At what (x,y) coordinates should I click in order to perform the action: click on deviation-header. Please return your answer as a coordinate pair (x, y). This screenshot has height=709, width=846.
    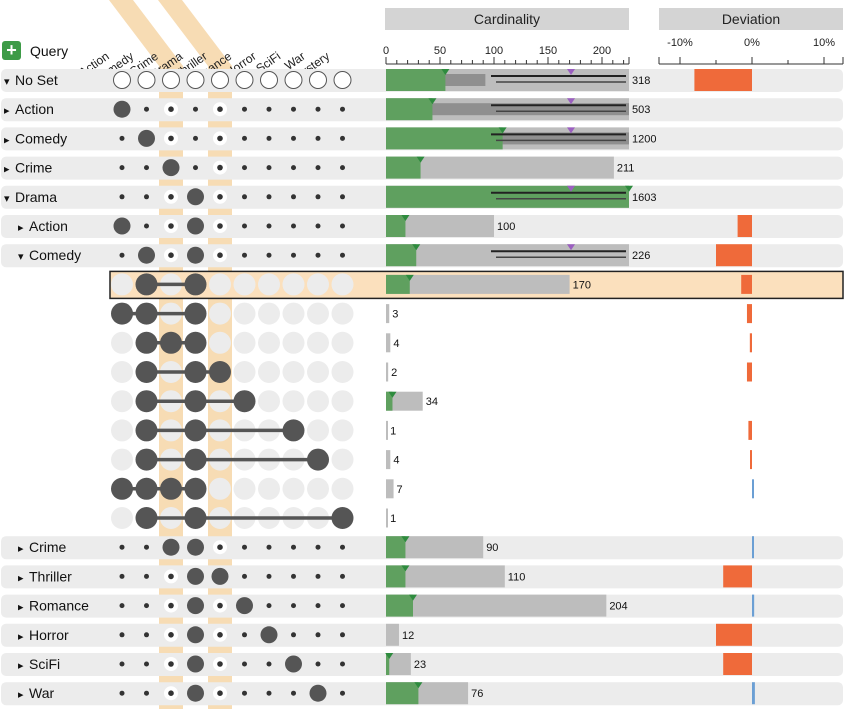
    Looking at the image, I should click on (751, 19).